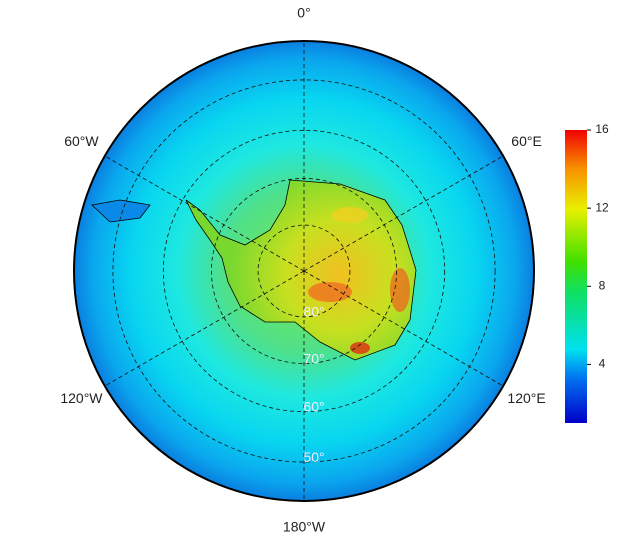 The height and width of the screenshot is (557, 625). I want to click on continent, so click(301, 270).